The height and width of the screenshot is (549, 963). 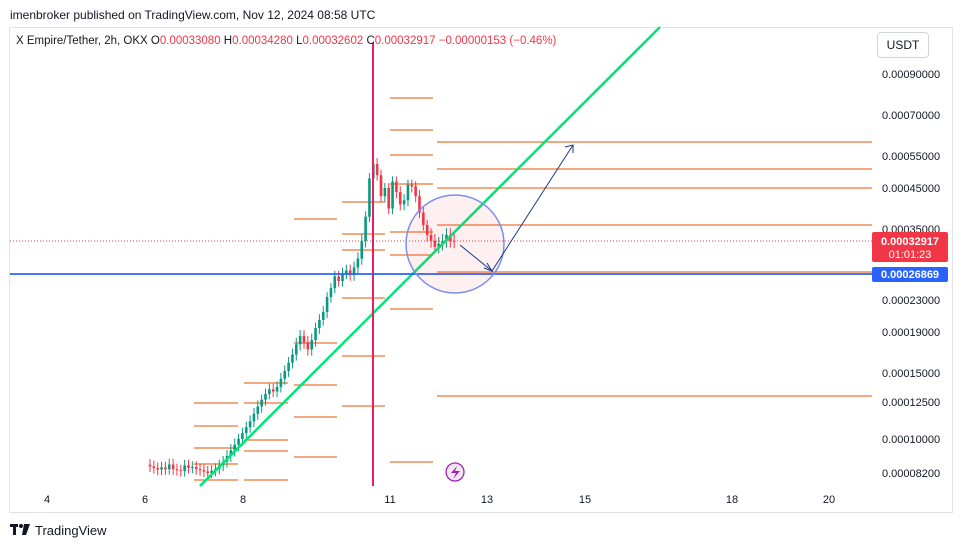 I want to click on high-value: 0.00034280, so click(x=262, y=41).